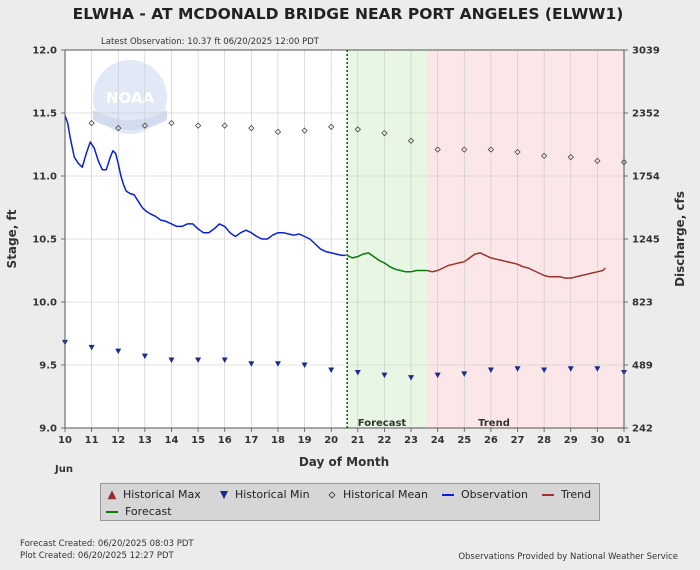  I want to click on x-tick-label: 30, so click(597, 440).